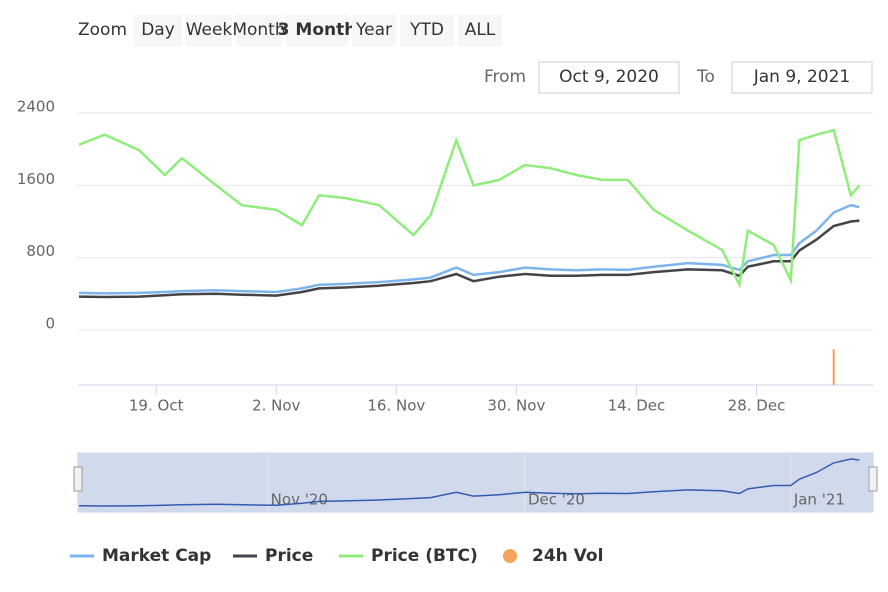 This screenshot has width=888, height=592. I want to click on volume-bar, so click(833, 367).